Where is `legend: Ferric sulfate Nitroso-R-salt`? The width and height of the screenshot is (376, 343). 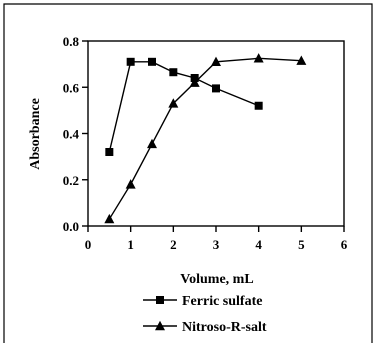
legend: Ferric sulfate Nitroso-R-salt is located at coordinates (205, 314).